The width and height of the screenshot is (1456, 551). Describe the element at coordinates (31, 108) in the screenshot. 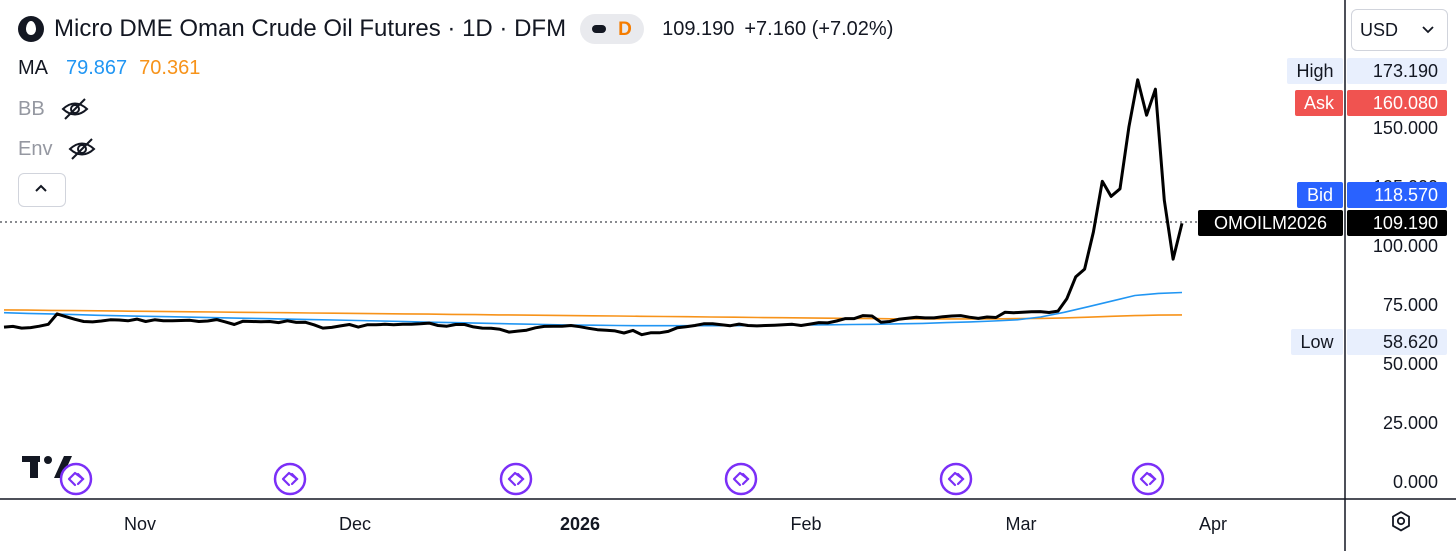

I see `indicator-bb-label: BB` at that location.